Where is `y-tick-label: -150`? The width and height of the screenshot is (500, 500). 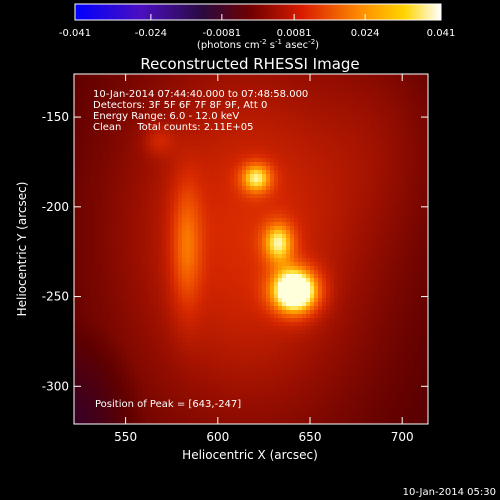 y-tick-label: -150 is located at coordinates (55, 117).